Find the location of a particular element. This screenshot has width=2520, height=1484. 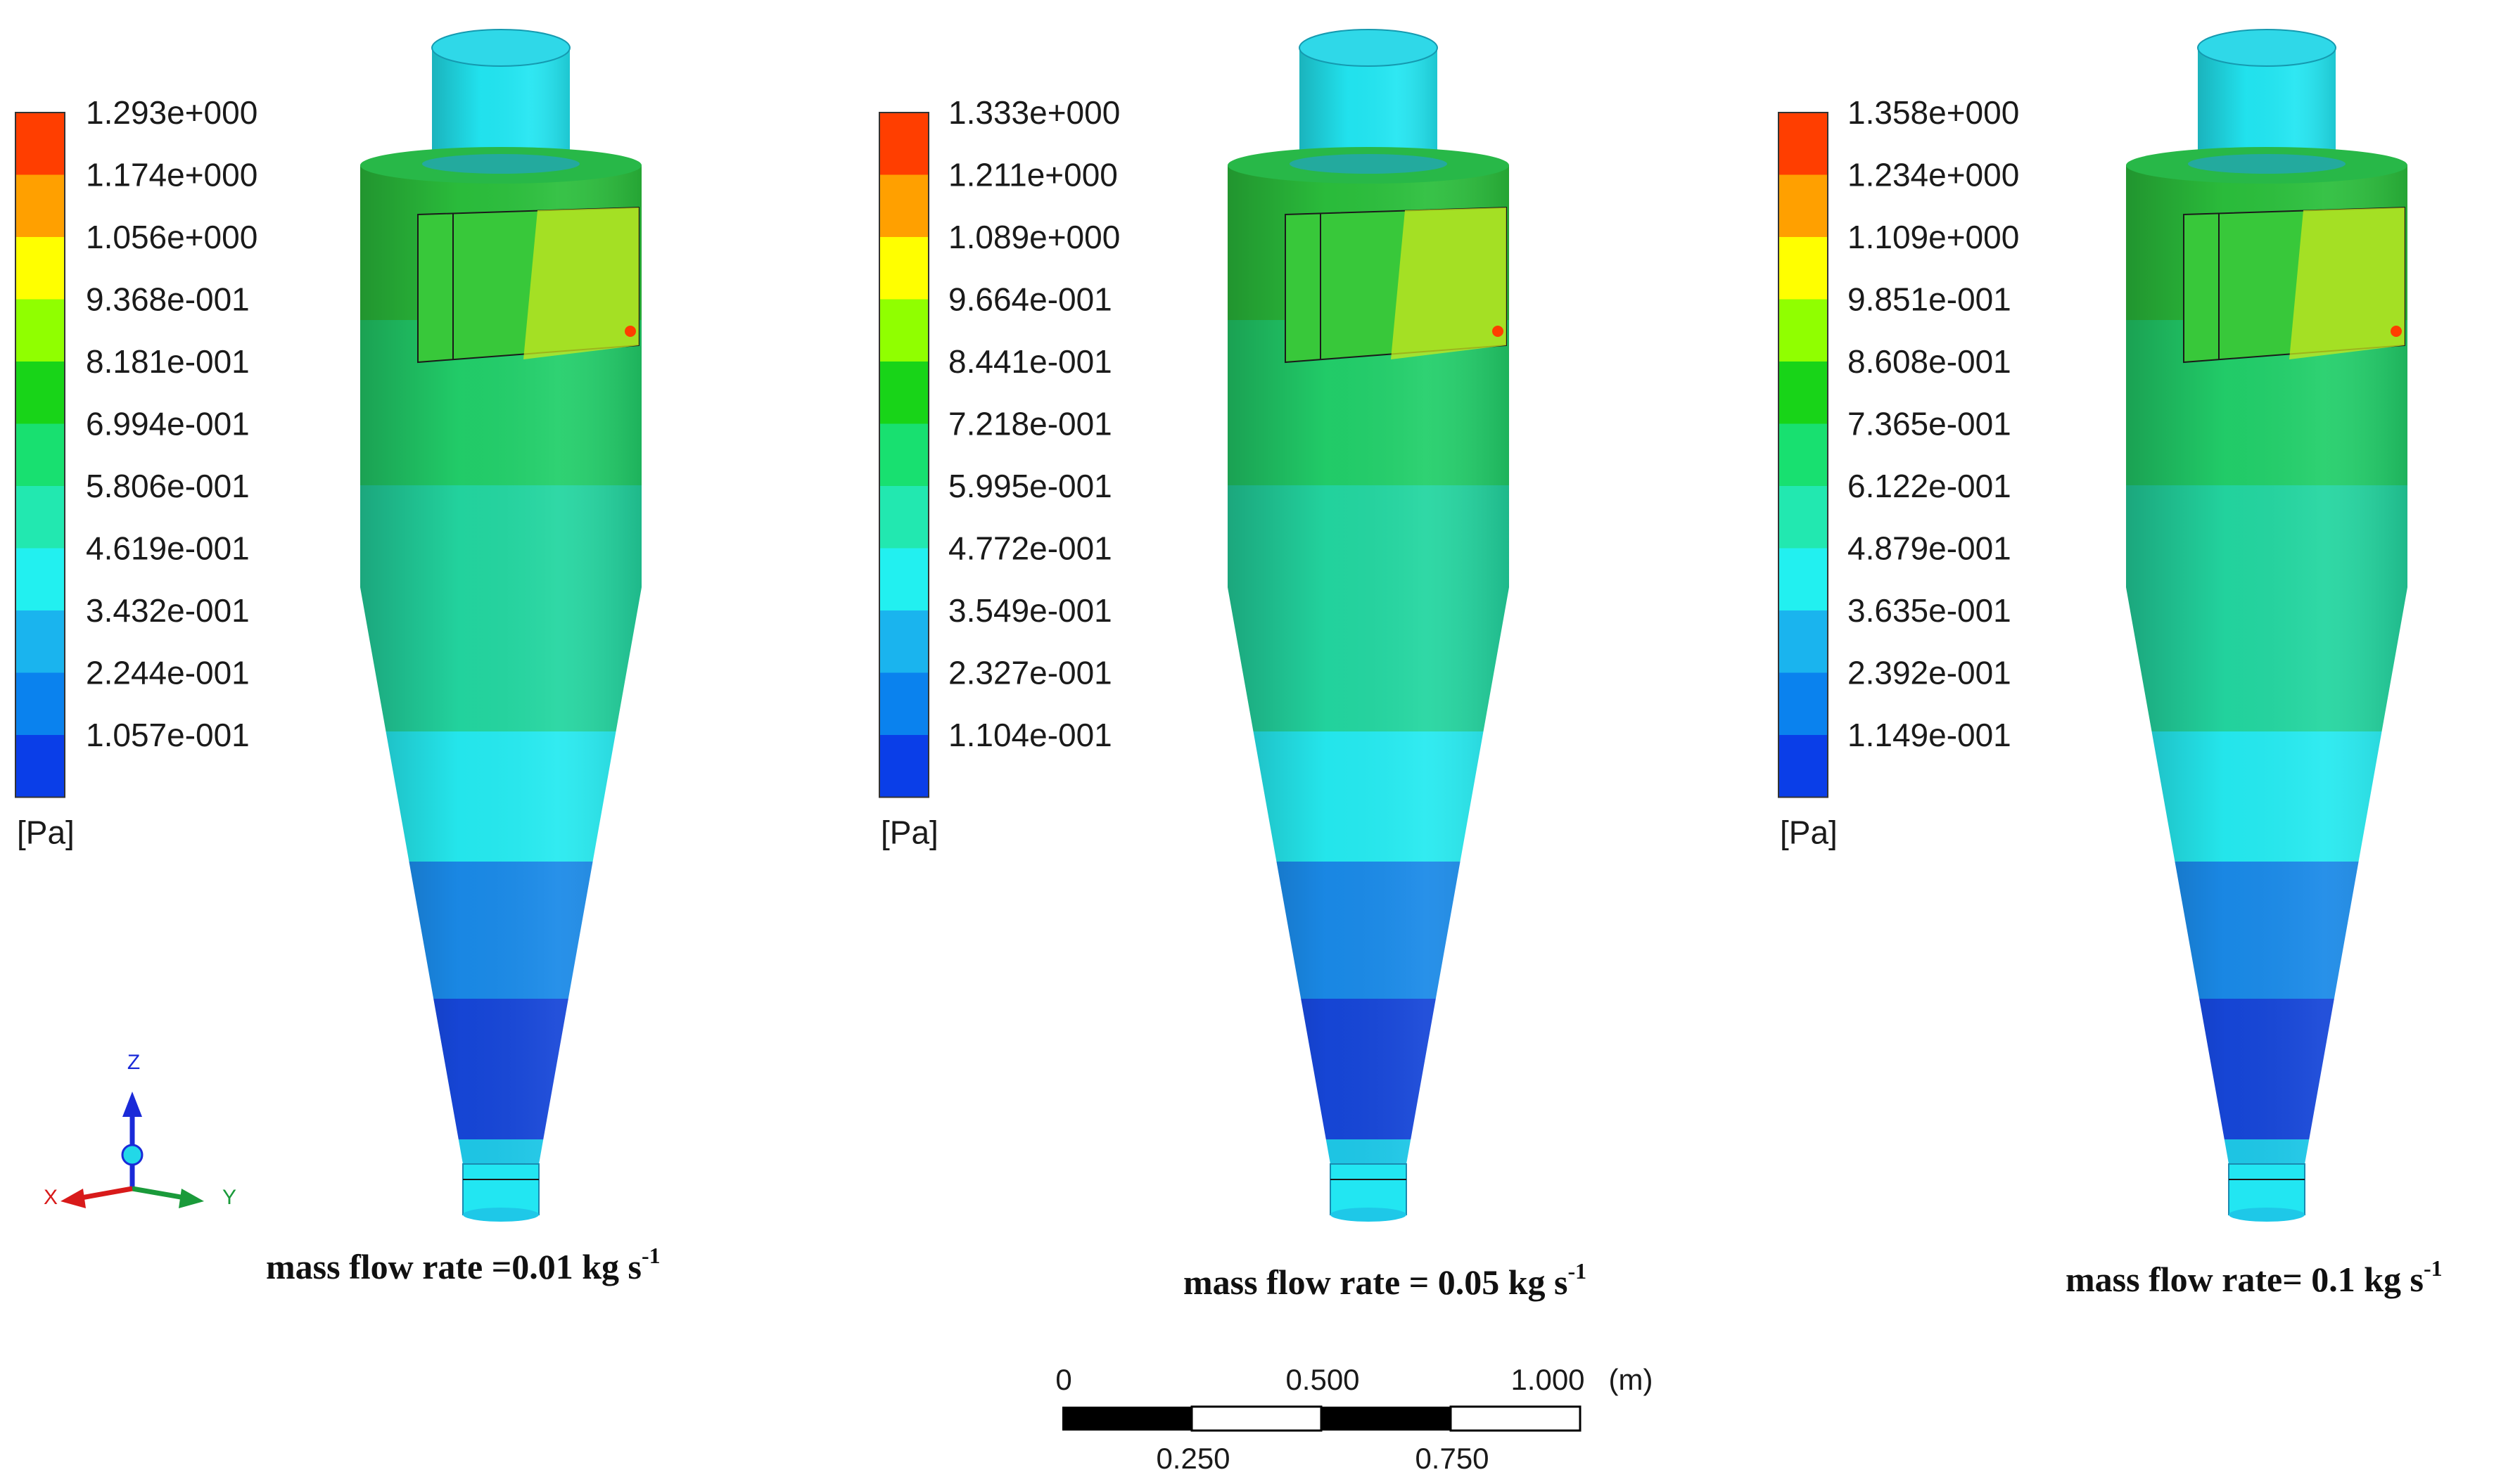

caption-text: mass flow rate= 0.1 kg s is located at coordinates (2245, 1279).